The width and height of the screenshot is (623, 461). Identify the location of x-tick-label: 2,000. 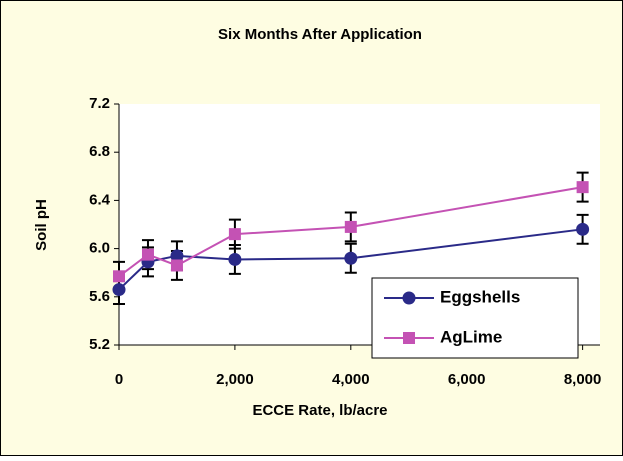
(235, 379).